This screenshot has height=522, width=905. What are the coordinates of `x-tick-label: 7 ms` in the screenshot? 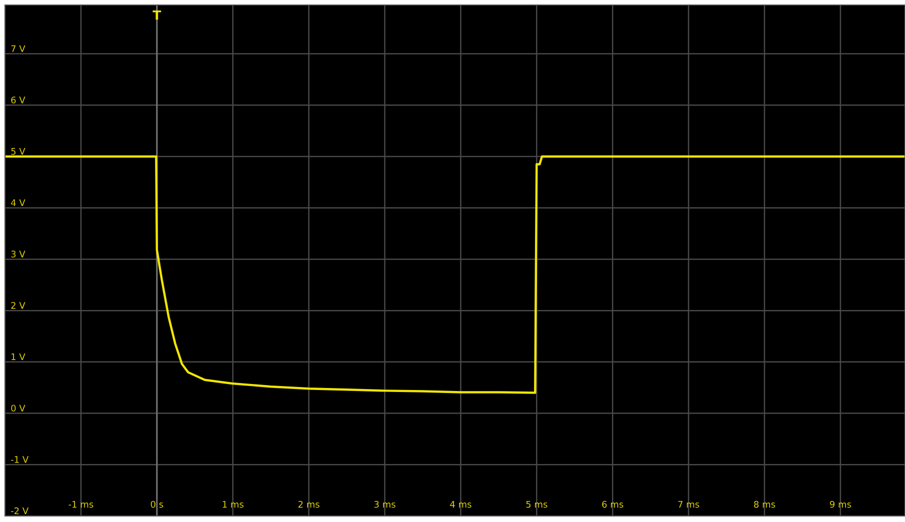 It's located at (689, 504).